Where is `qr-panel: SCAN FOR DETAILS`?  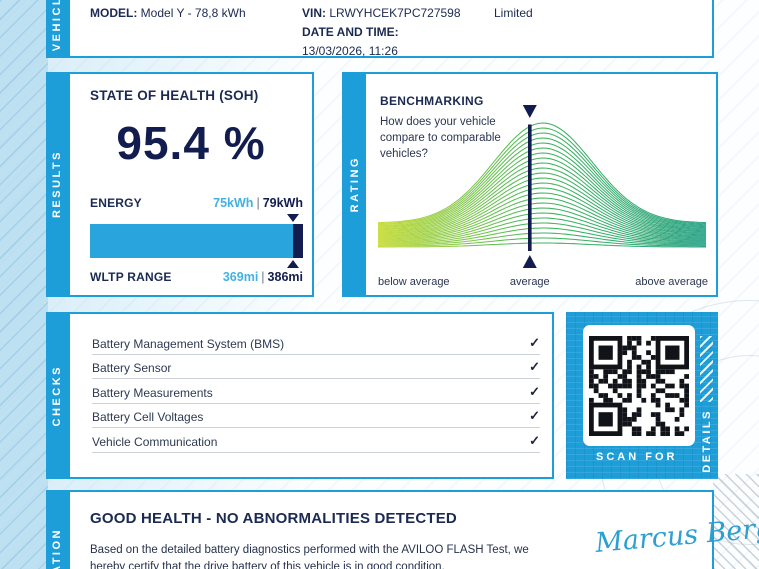
qr-panel: SCAN FOR DETAILS is located at coordinates (642, 395).